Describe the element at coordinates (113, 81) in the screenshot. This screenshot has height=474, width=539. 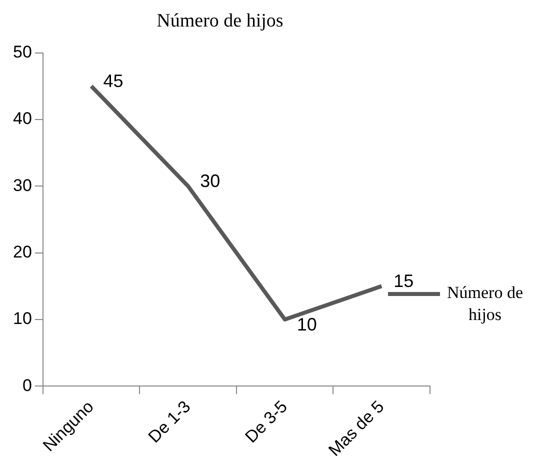
I see `data-label: 45` at that location.